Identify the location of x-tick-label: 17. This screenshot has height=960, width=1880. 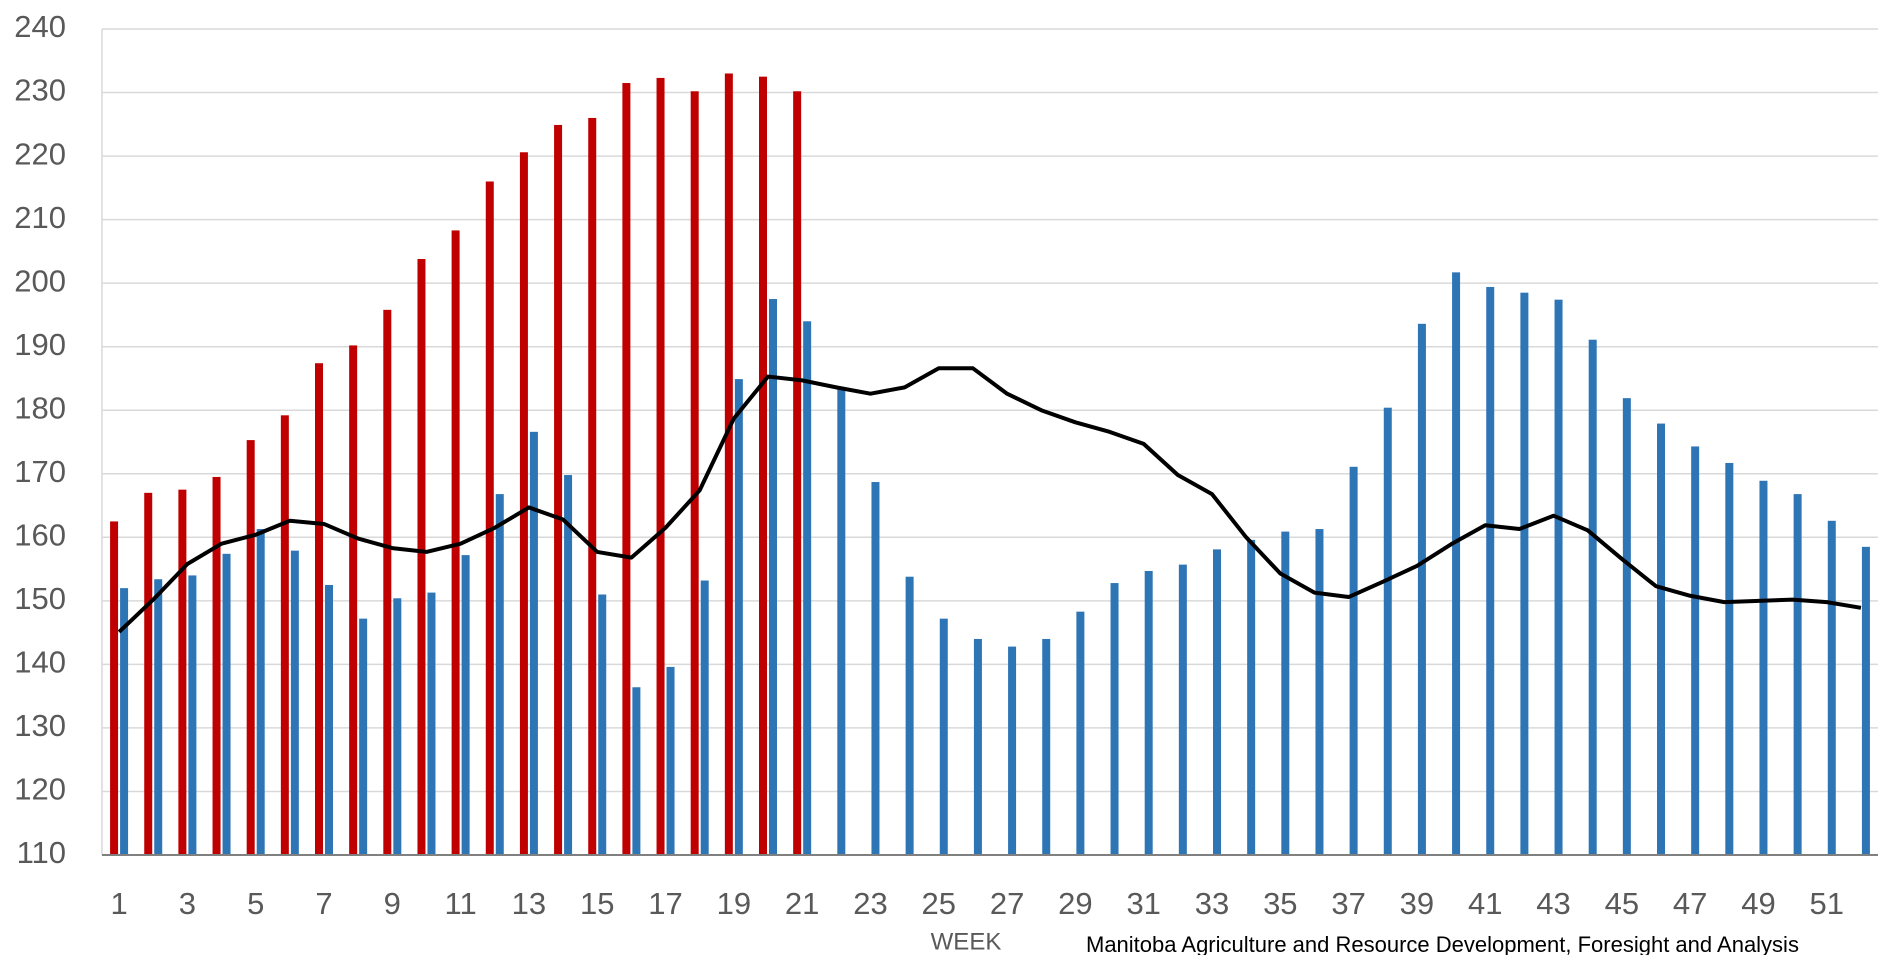
(665, 903).